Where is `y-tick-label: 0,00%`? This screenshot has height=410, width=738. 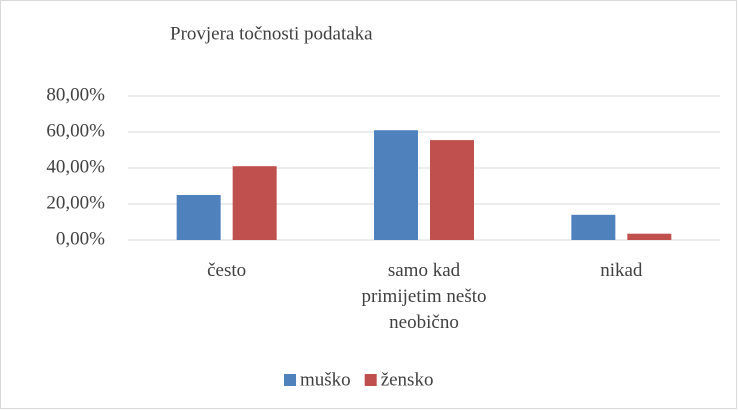
y-tick-label: 0,00% is located at coordinates (80, 238).